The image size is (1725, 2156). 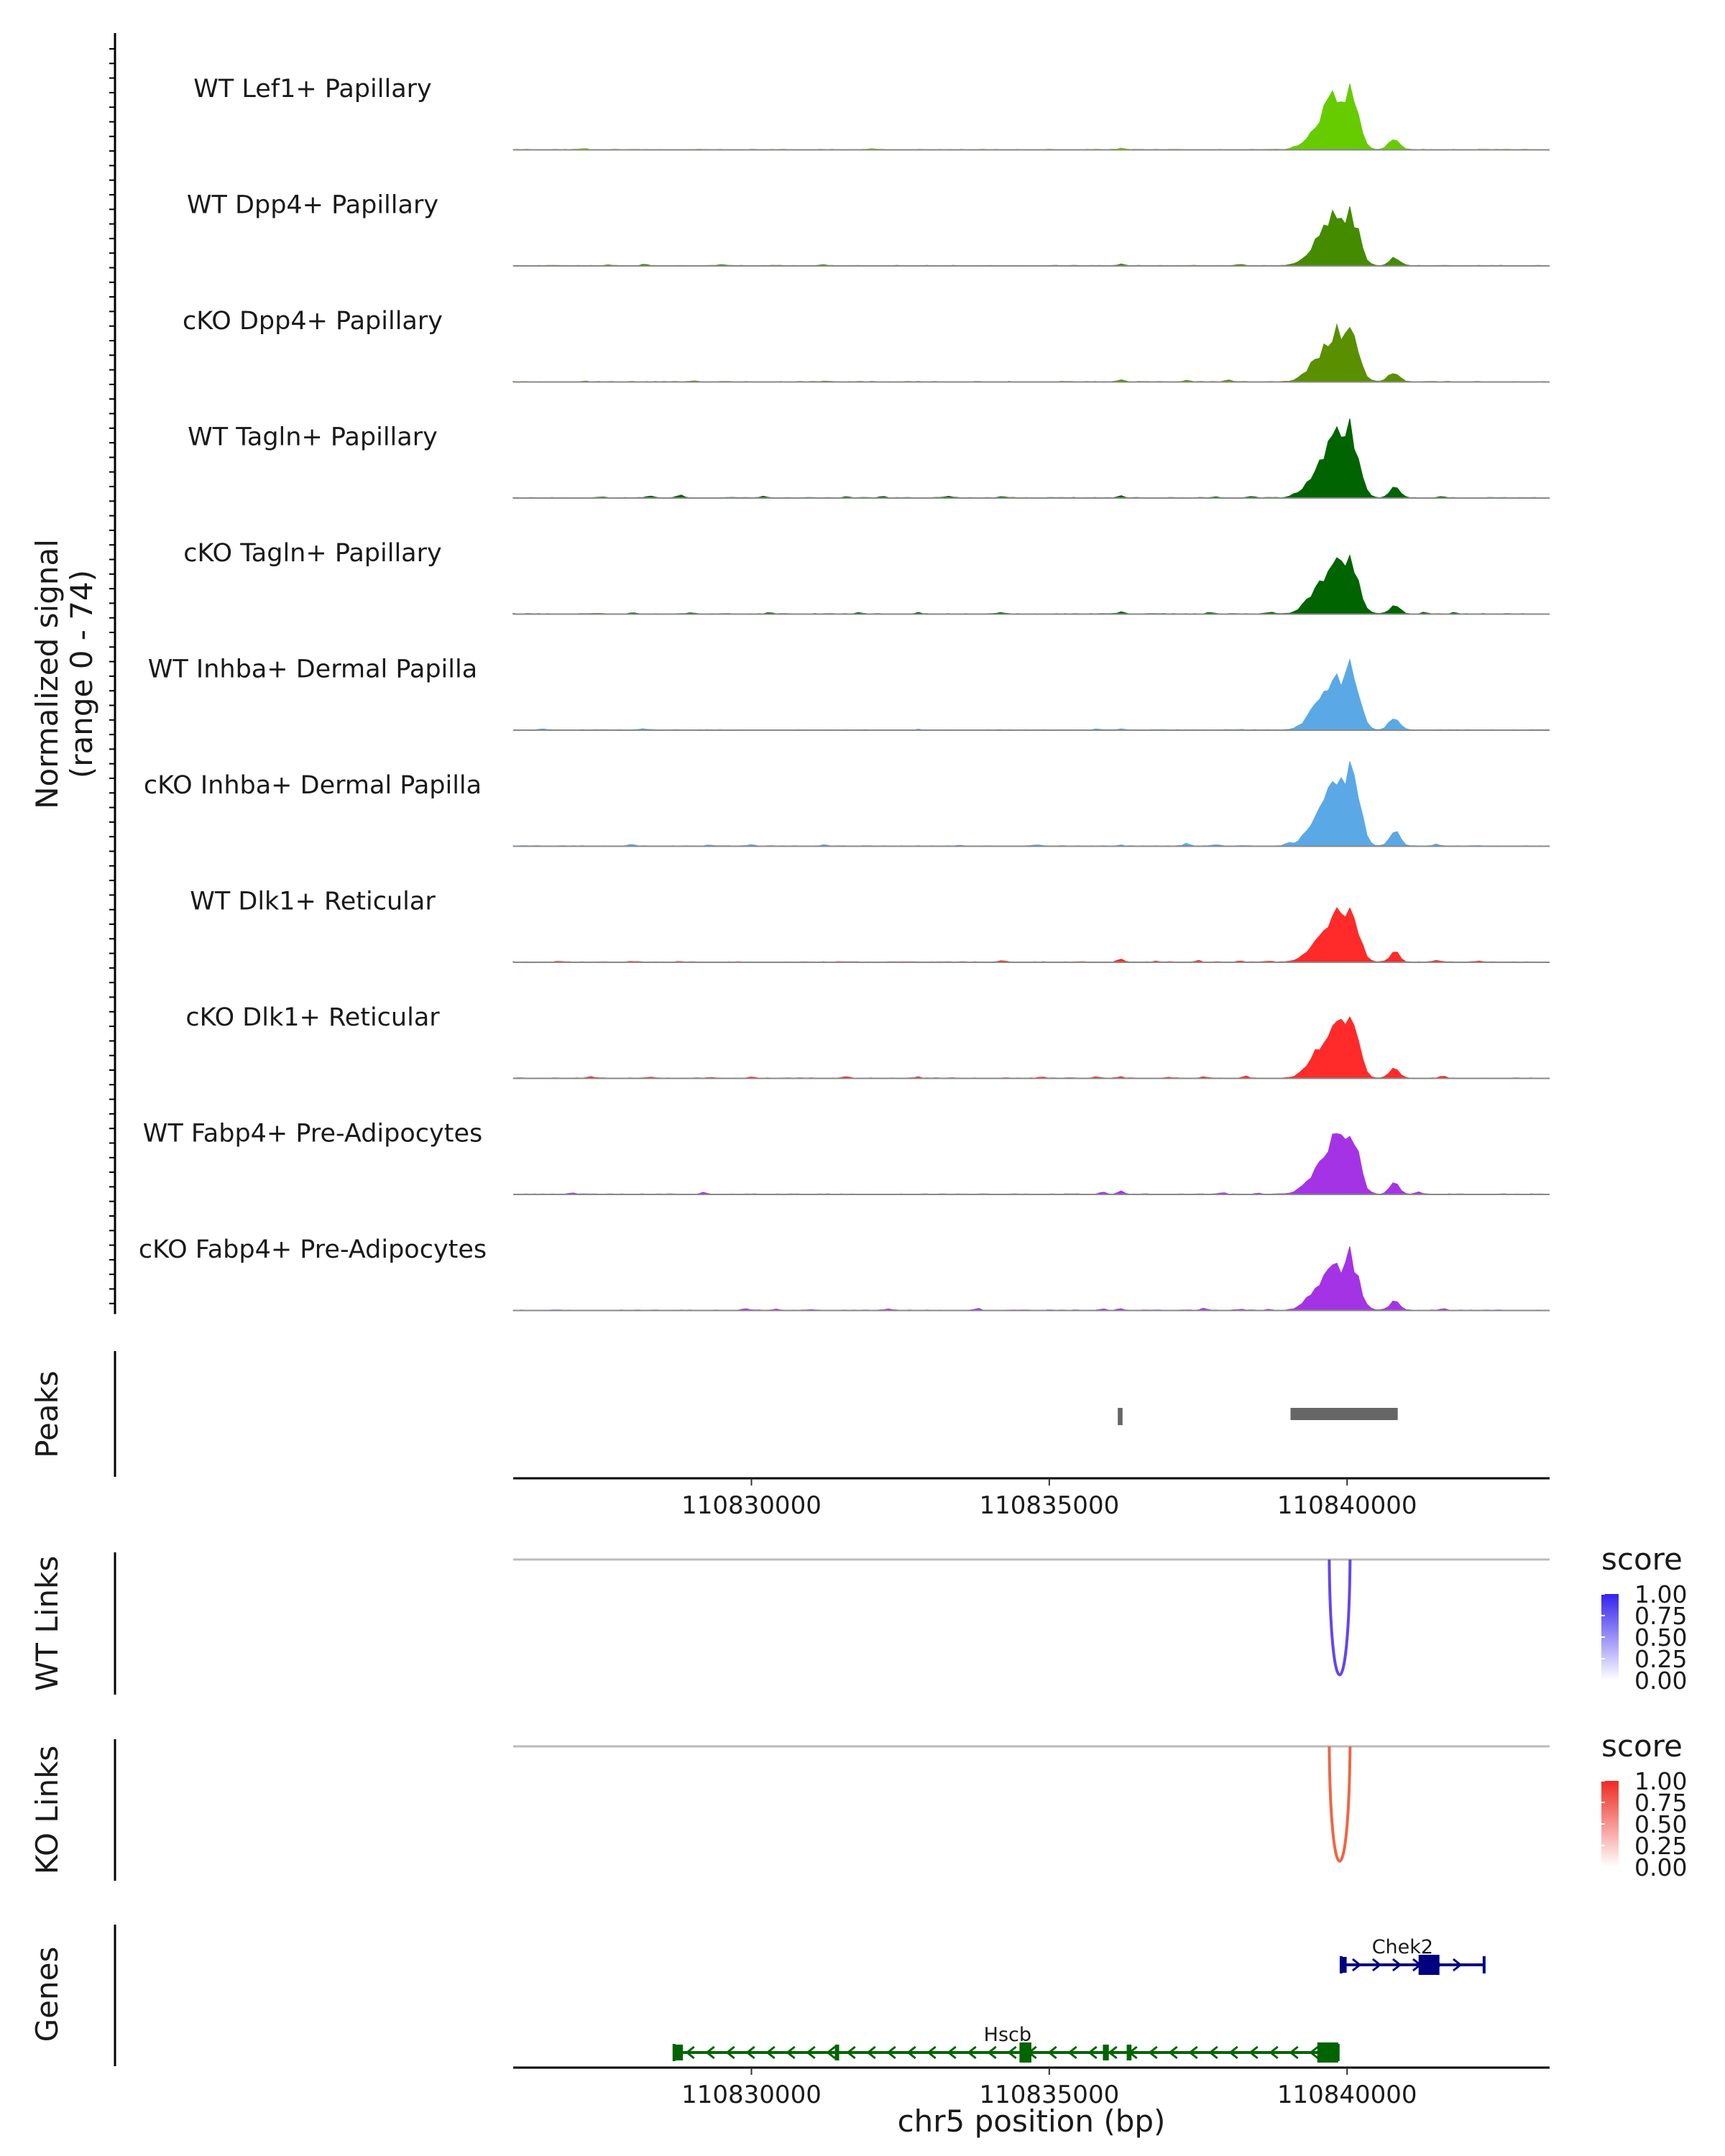 What do you see at coordinates (312, 553) in the screenshot?
I see `track-label: cKO Tagln+ Papillary` at bounding box center [312, 553].